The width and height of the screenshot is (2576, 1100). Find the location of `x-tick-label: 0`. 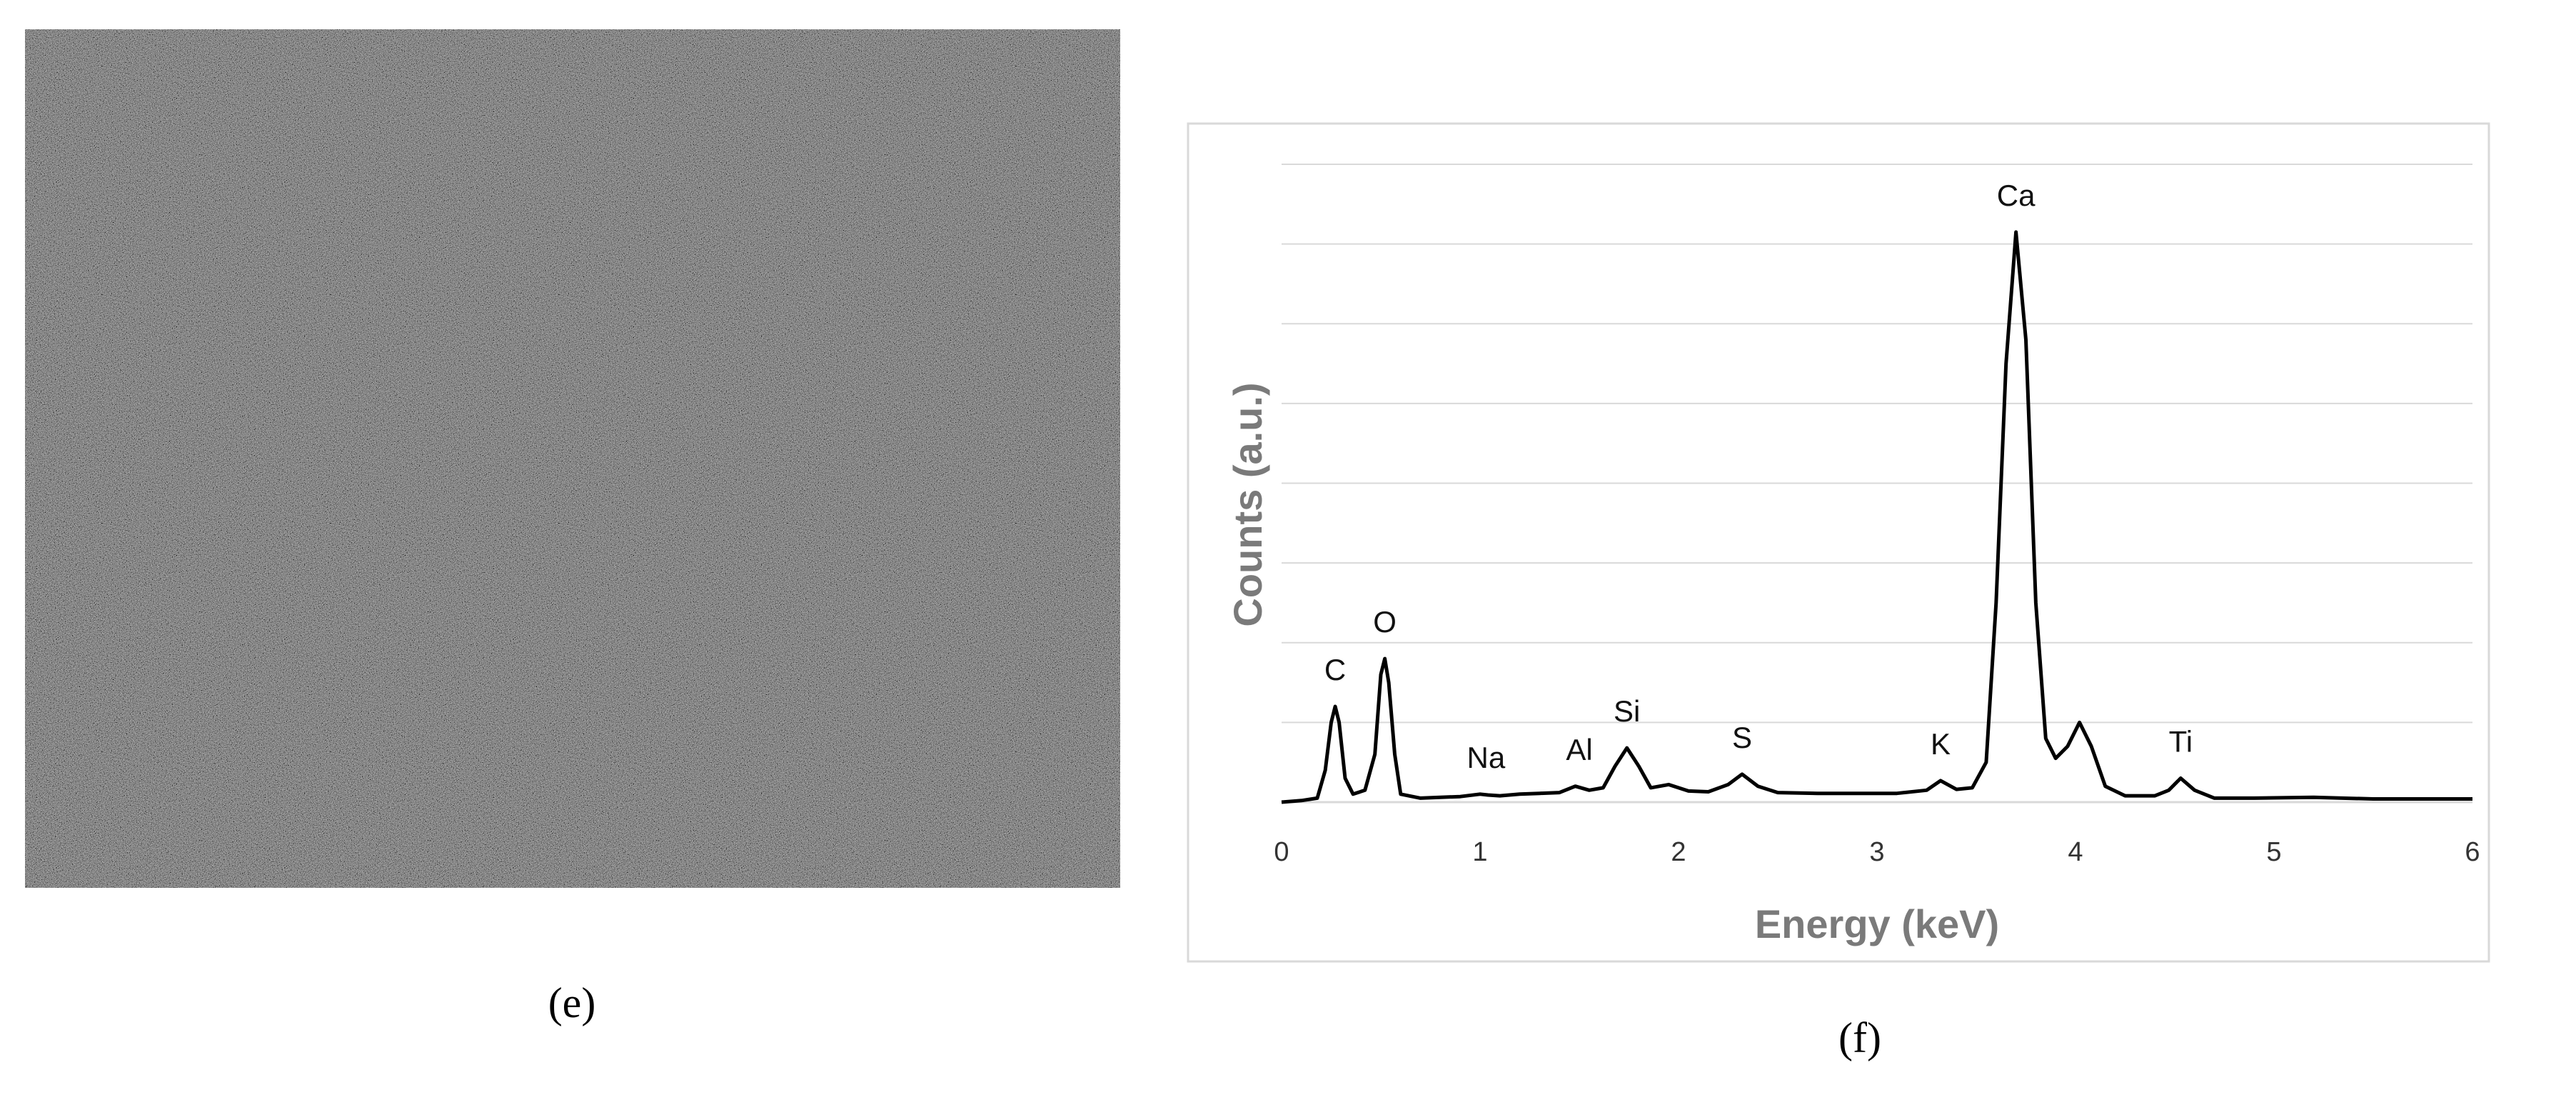

x-tick-label: 0 is located at coordinates (1281, 852).